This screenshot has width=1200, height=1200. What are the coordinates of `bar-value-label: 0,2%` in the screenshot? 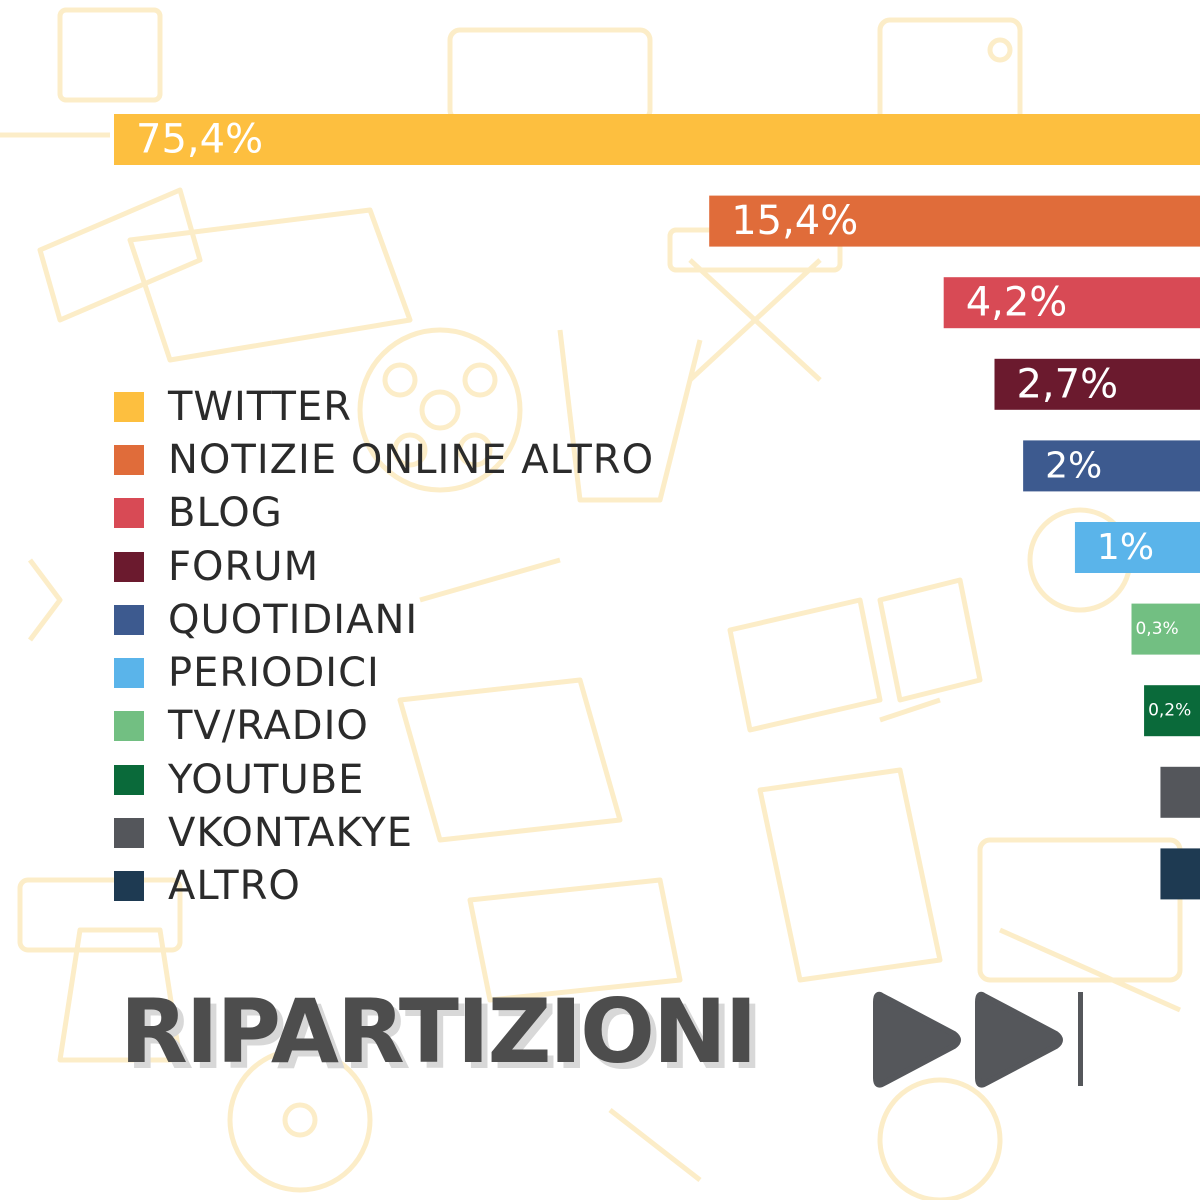 It's located at (1169, 711).